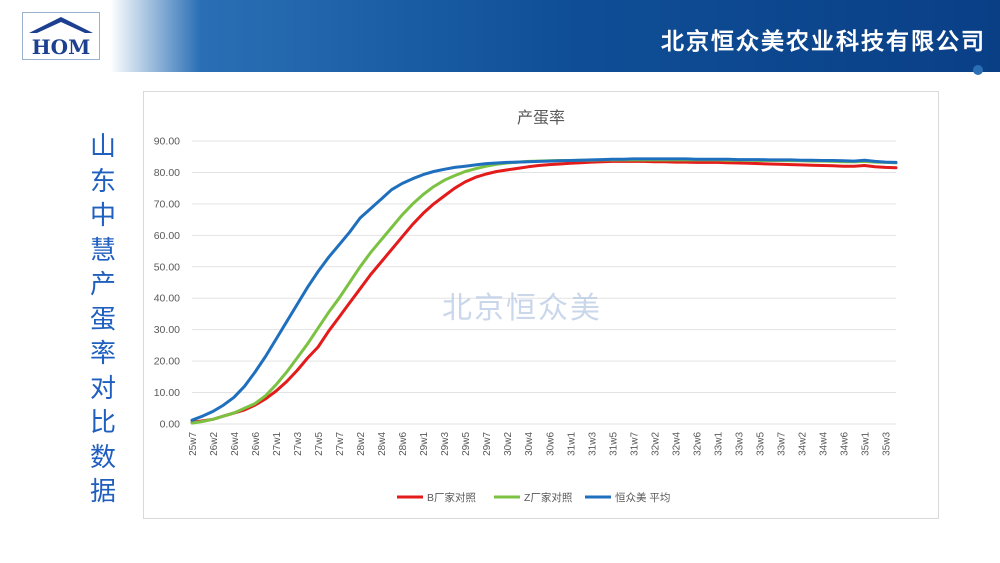 The height and width of the screenshot is (563, 1000). What do you see at coordinates (541, 118) in the screenshot?
I see `chart-title: 产蛋率` at bounding box center [541, 118].